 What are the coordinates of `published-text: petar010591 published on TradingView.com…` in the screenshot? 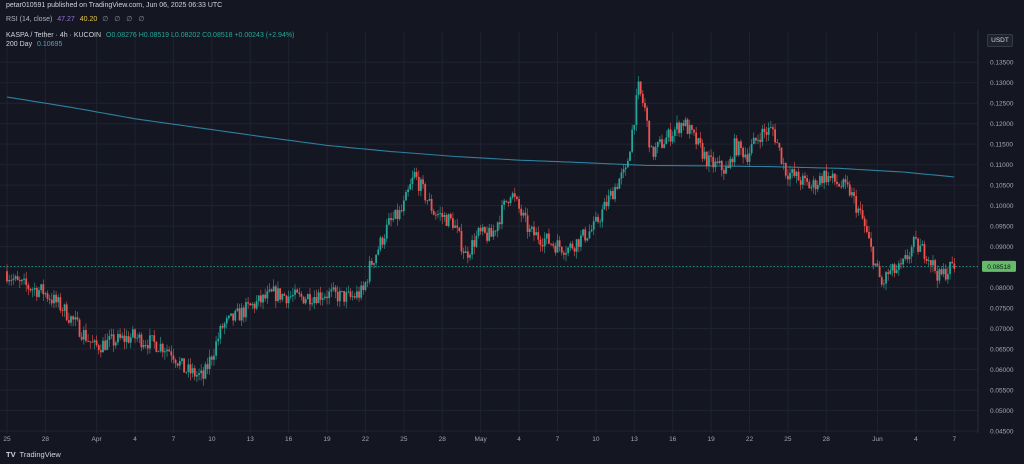 It's located at (114, 5).